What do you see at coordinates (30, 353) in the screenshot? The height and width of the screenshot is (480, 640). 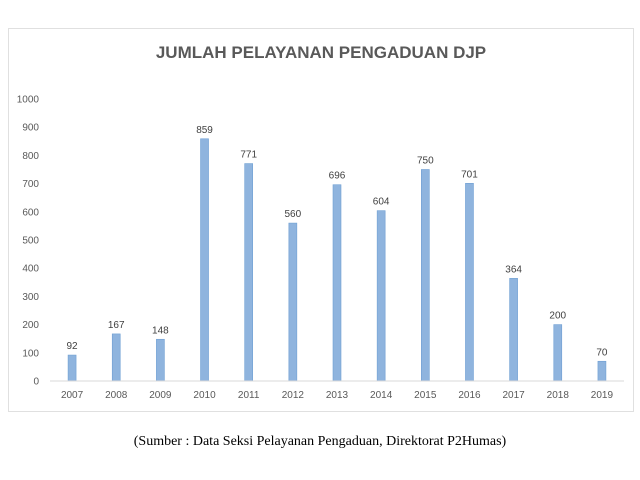 I see `y-tick-label: 100` at bounding box center [30, 353].